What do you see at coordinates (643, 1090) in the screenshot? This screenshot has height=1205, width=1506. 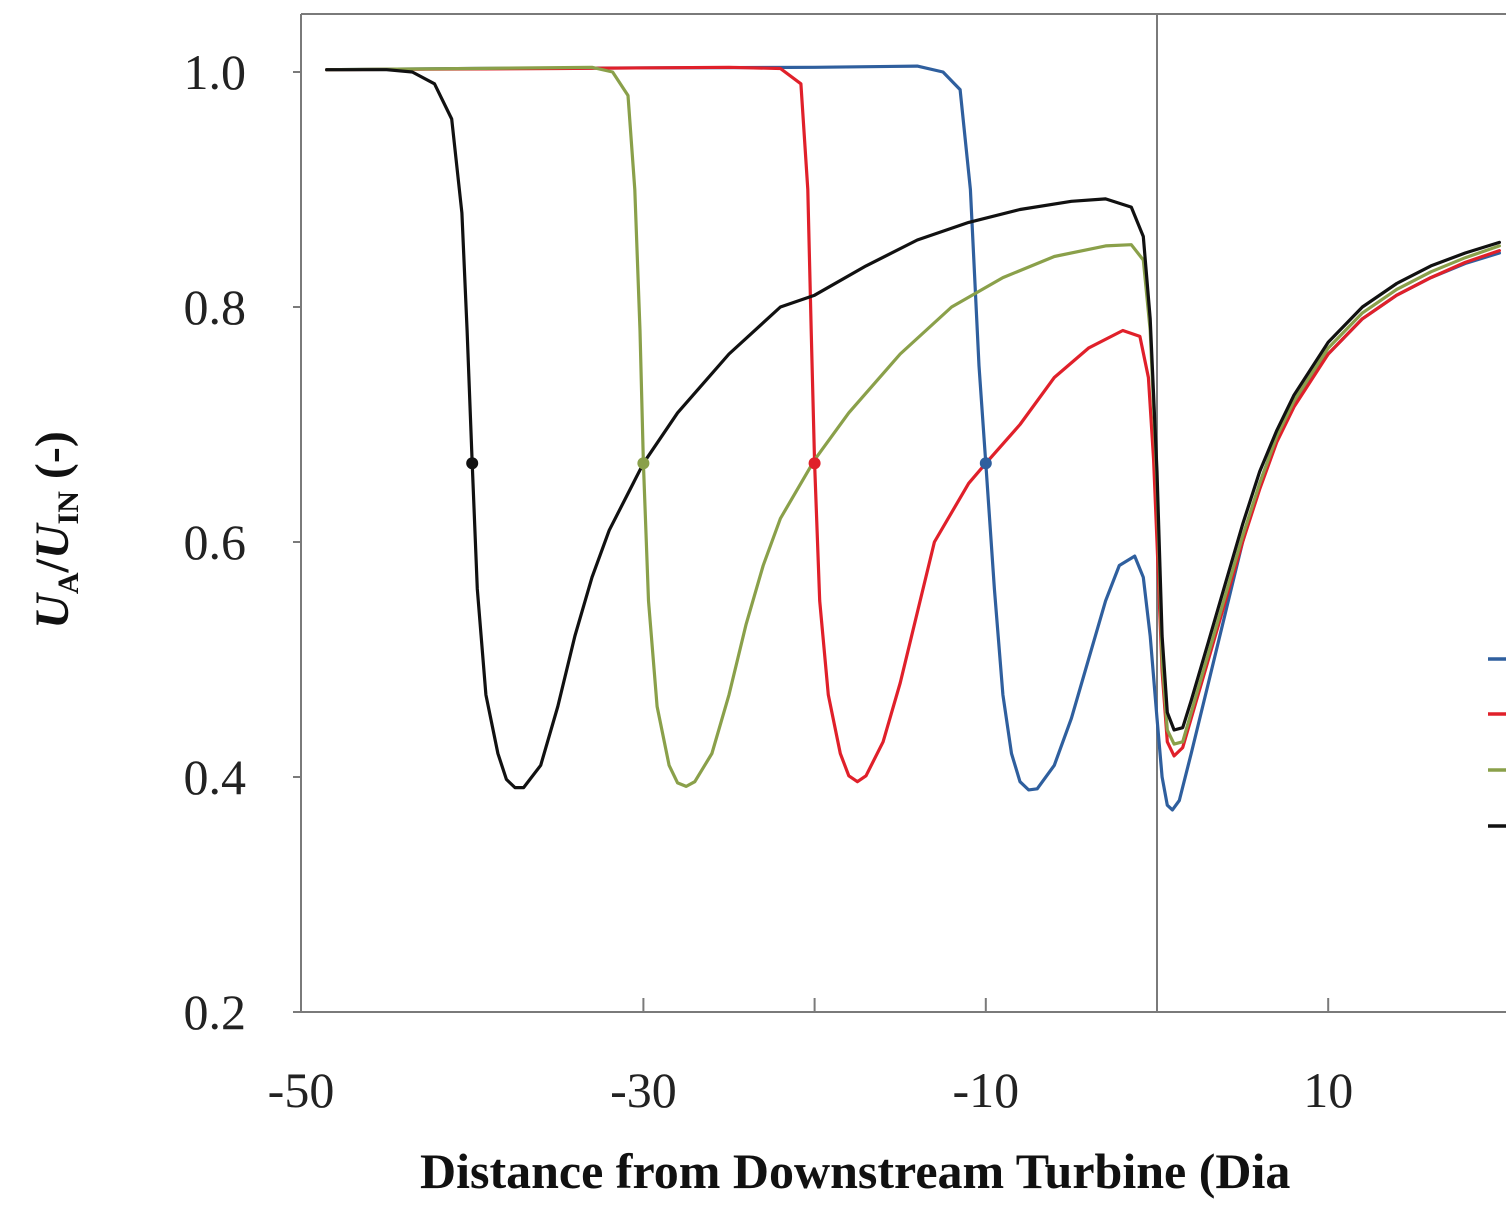 I see `x-tick-label: -30` at bounding box center [643, 1090].